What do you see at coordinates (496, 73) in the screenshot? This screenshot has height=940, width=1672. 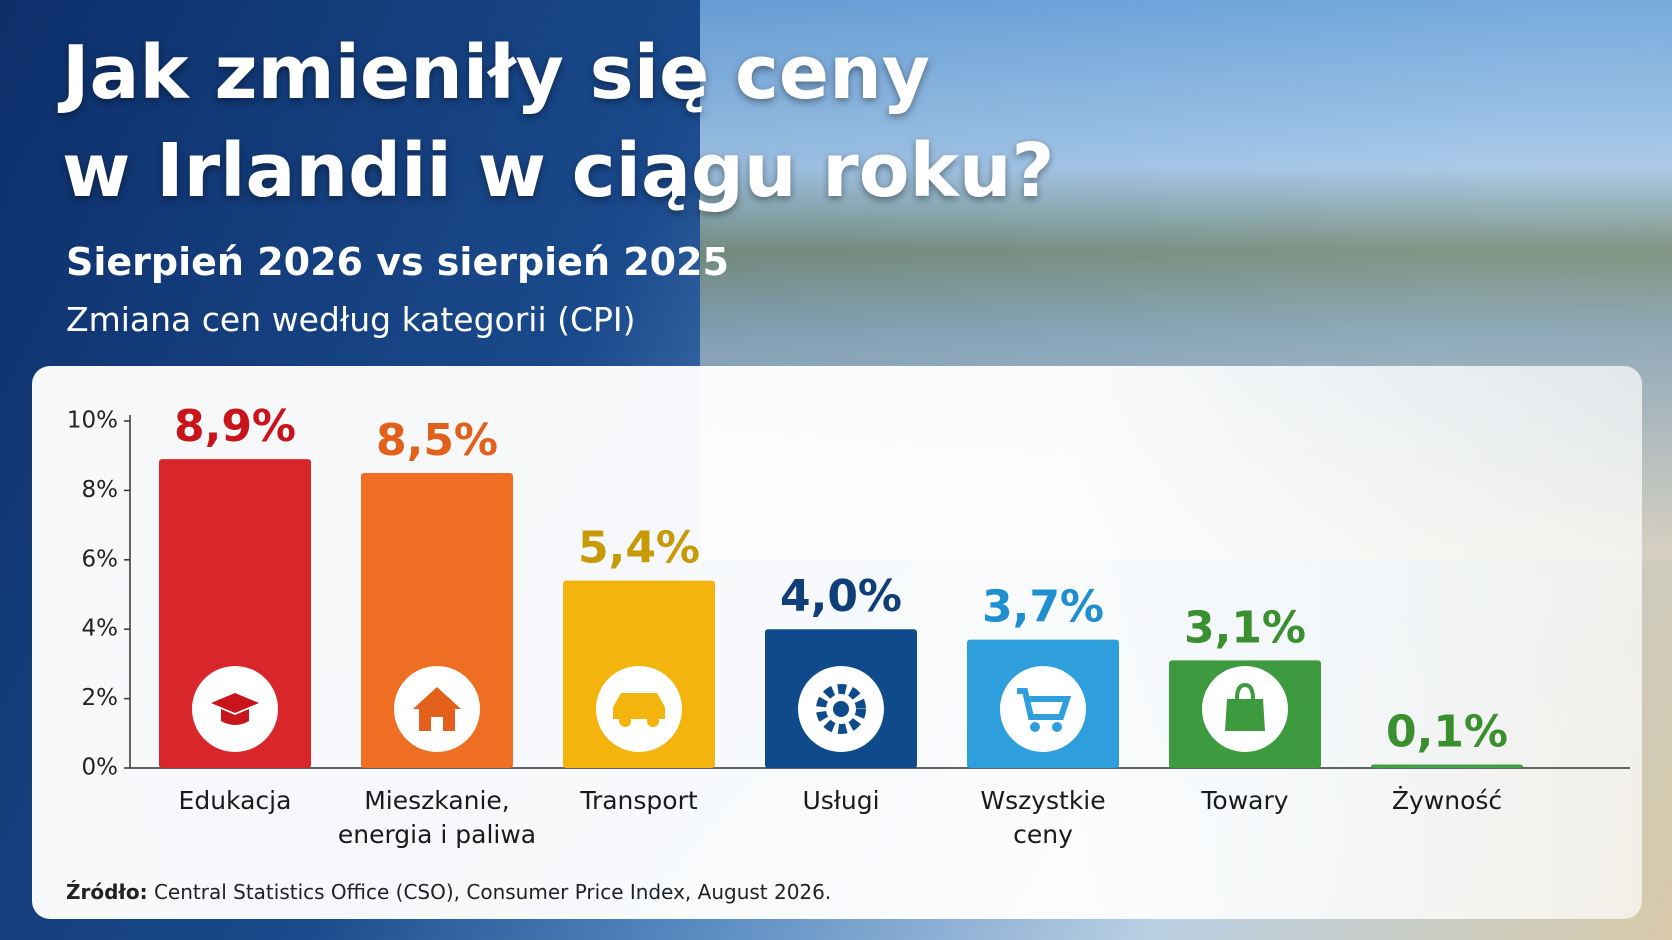 I see `title-line: Jak zmieniły się ceny` at bounding box center [496, 73].